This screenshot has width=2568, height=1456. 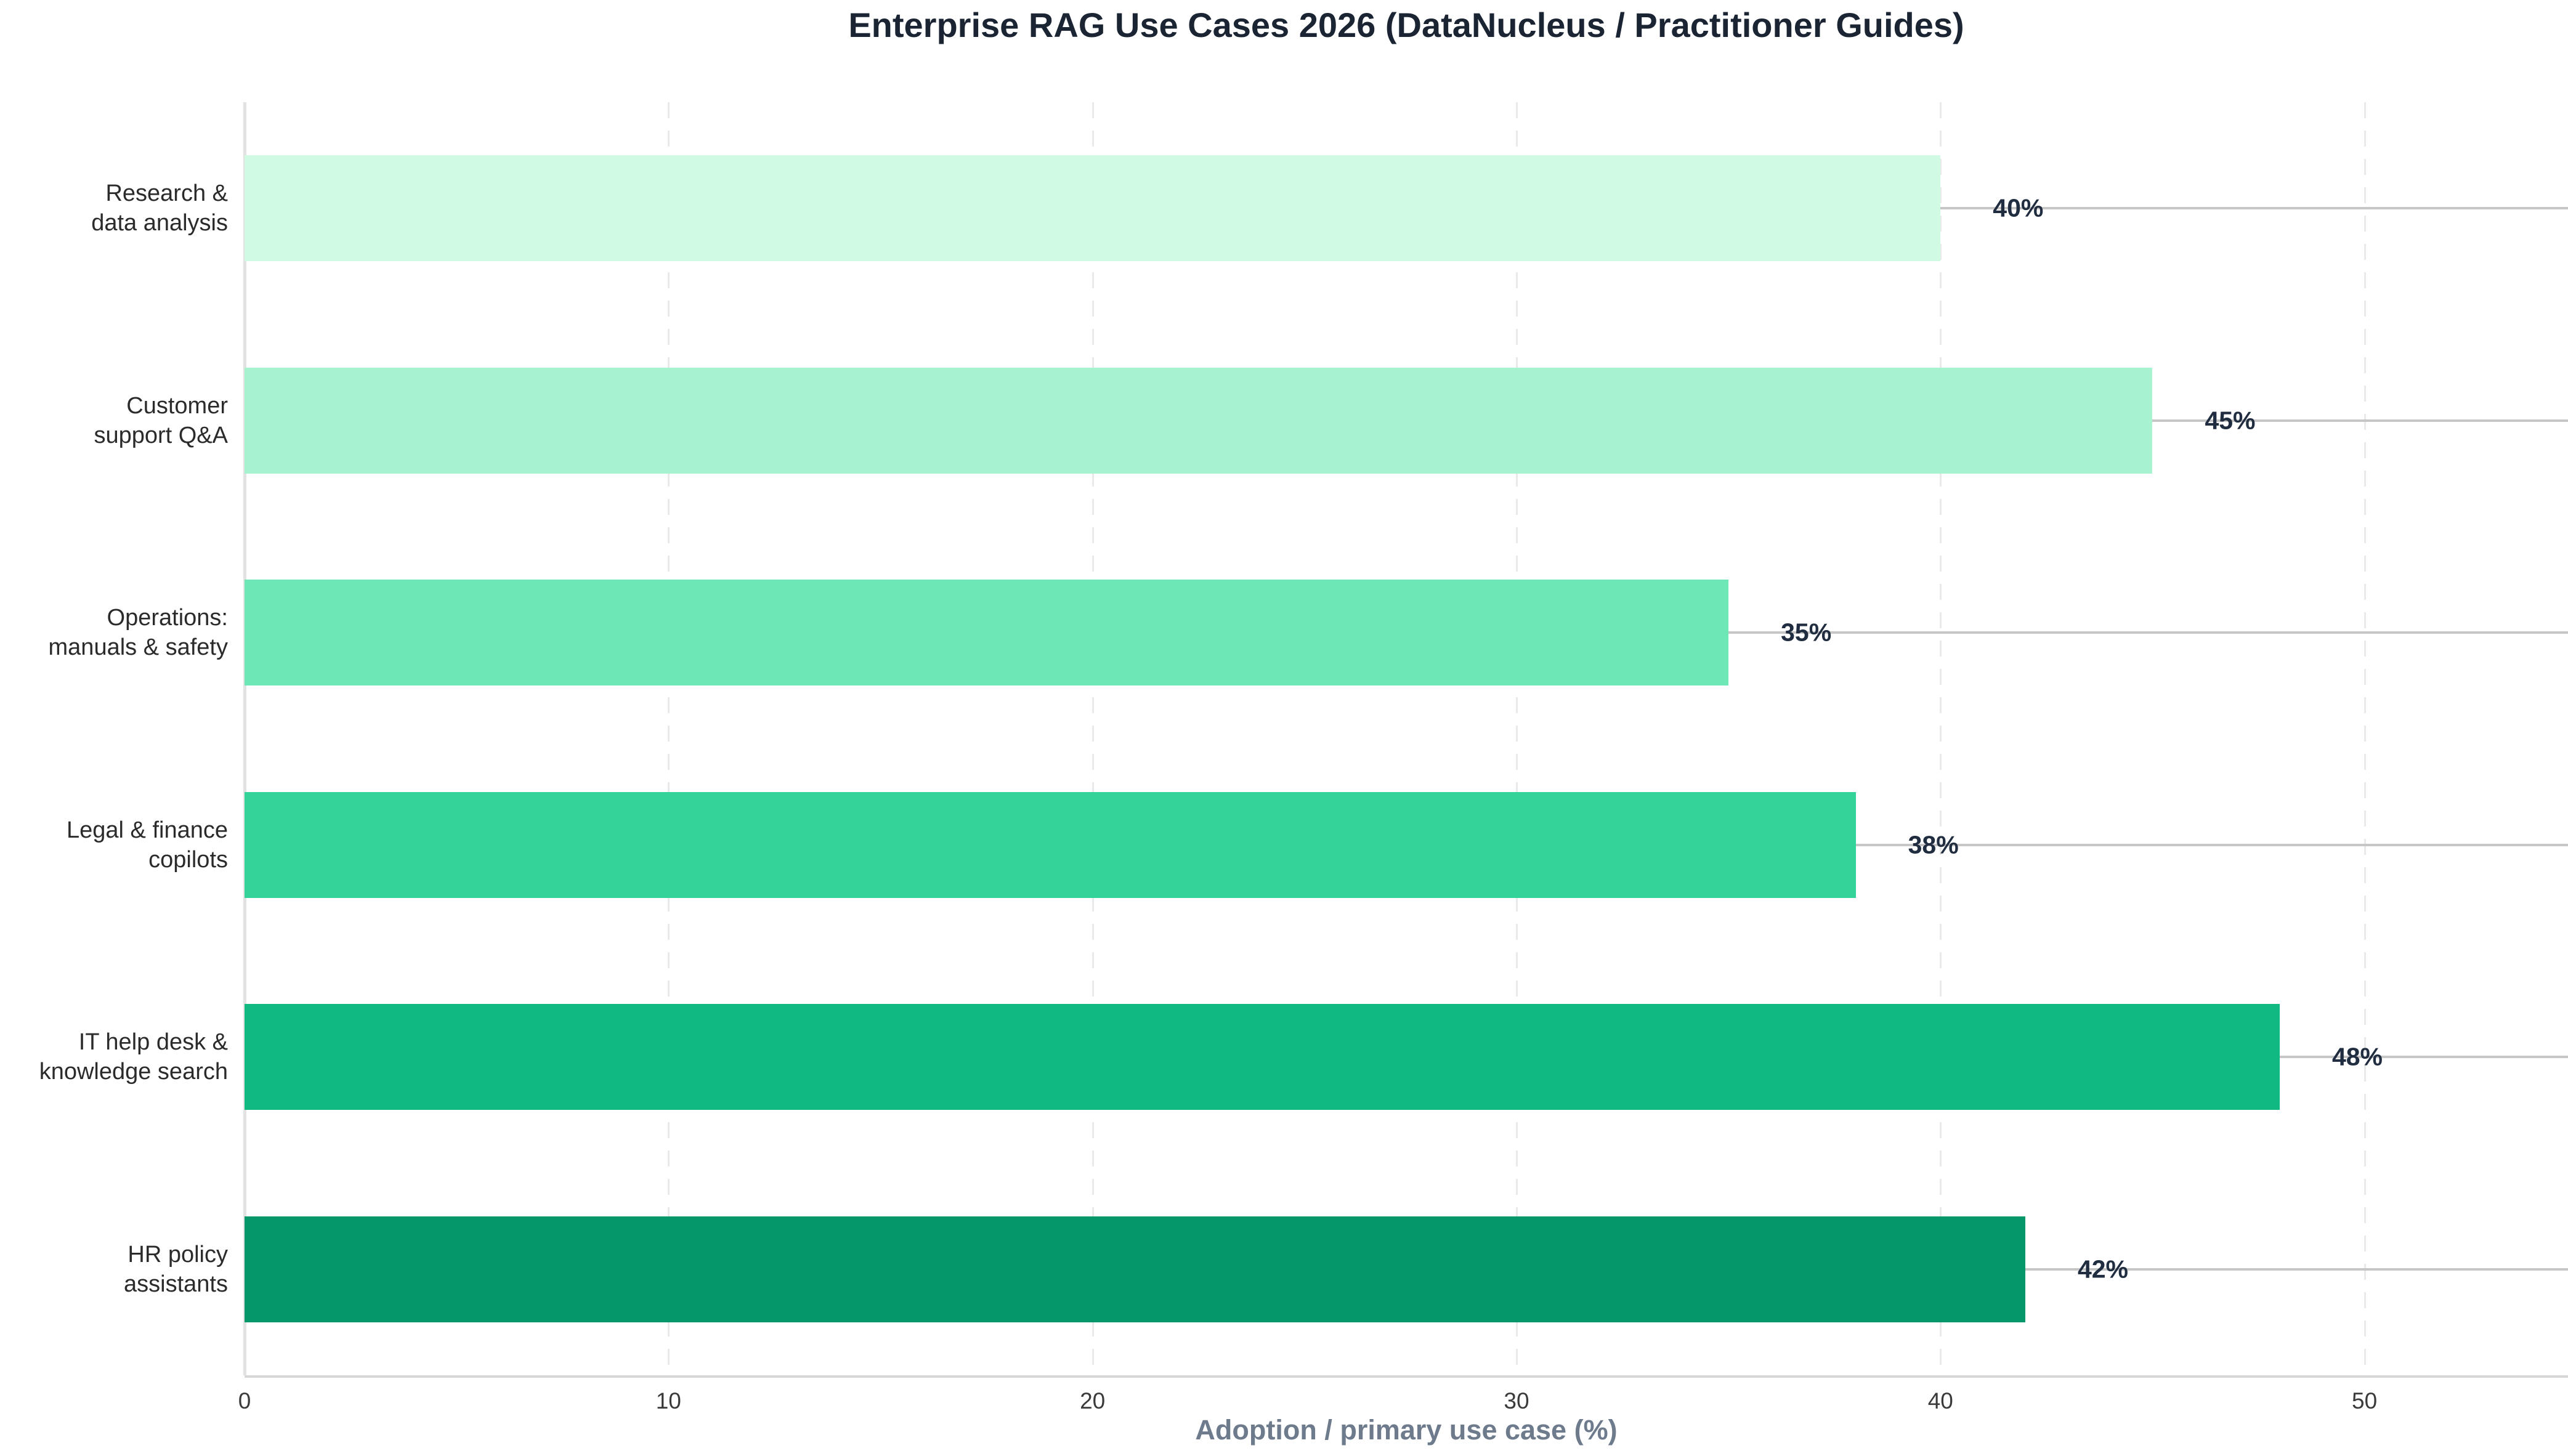 I want to click on x-tick-label: 20, so click(x=1093, y=1401).